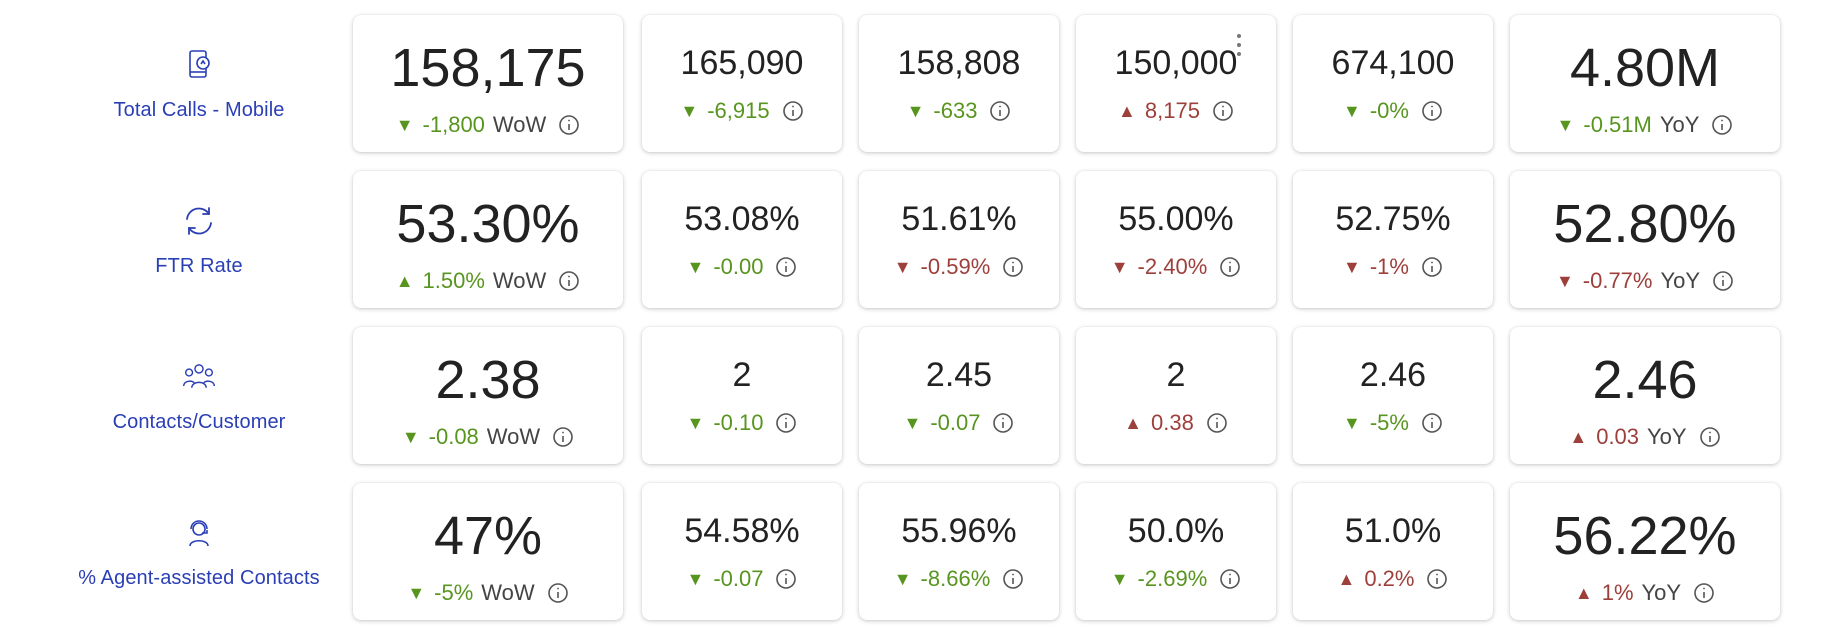 Image resolution: width=1836 pixels, height=634 pixels. I want to click on people-group-icon, so click(199, 377).